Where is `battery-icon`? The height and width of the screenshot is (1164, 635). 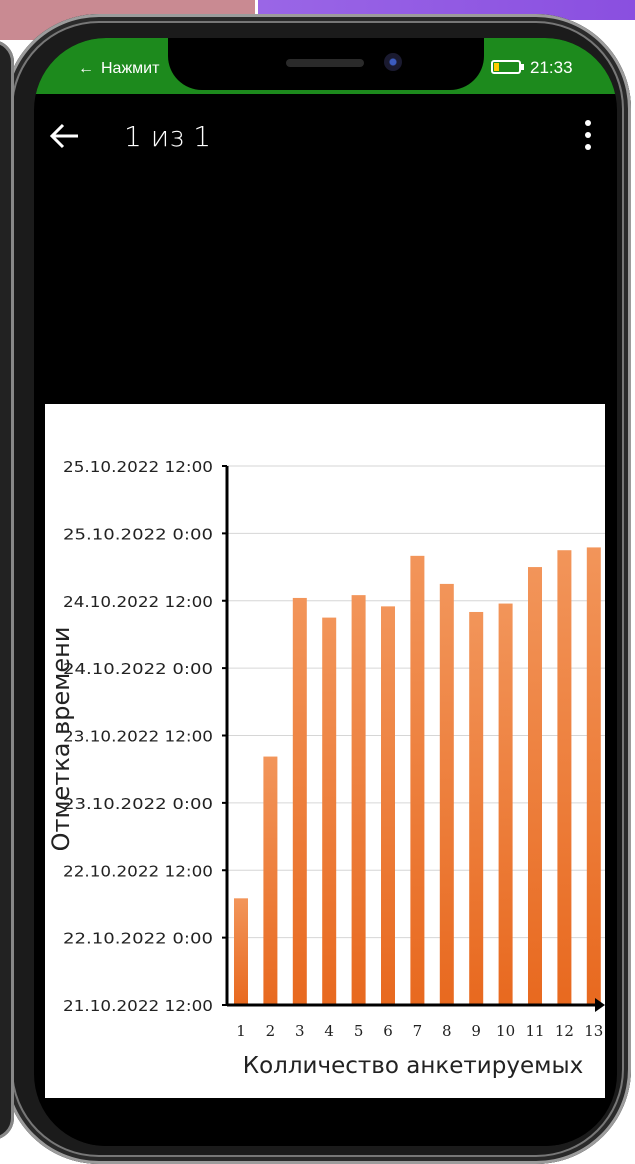
battery-icon is located at coordinates (506, 67).